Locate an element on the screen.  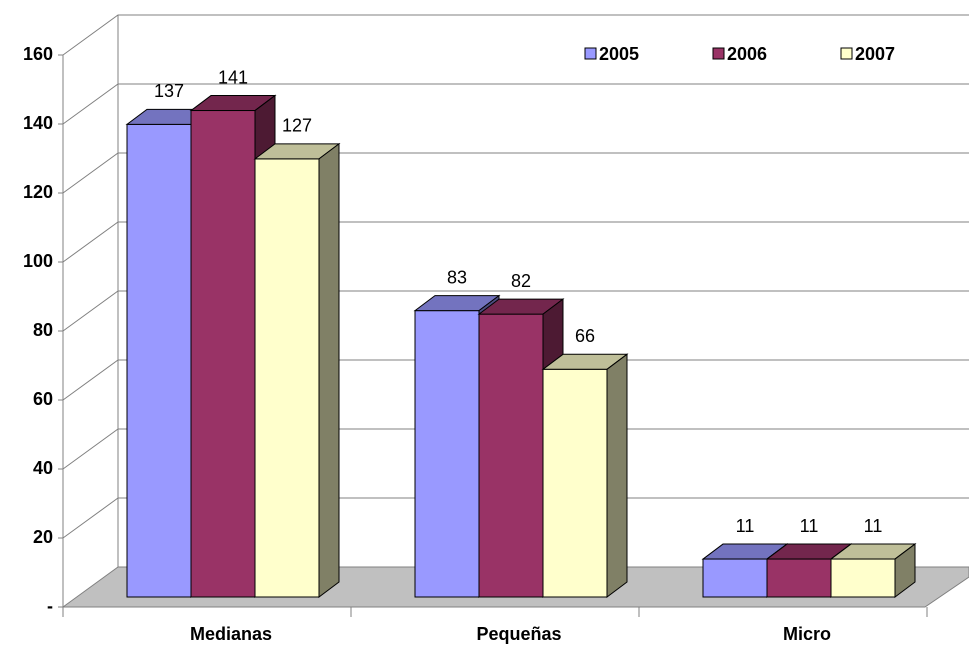
y-tick-label: 120 is located at coordinates (38, 192).